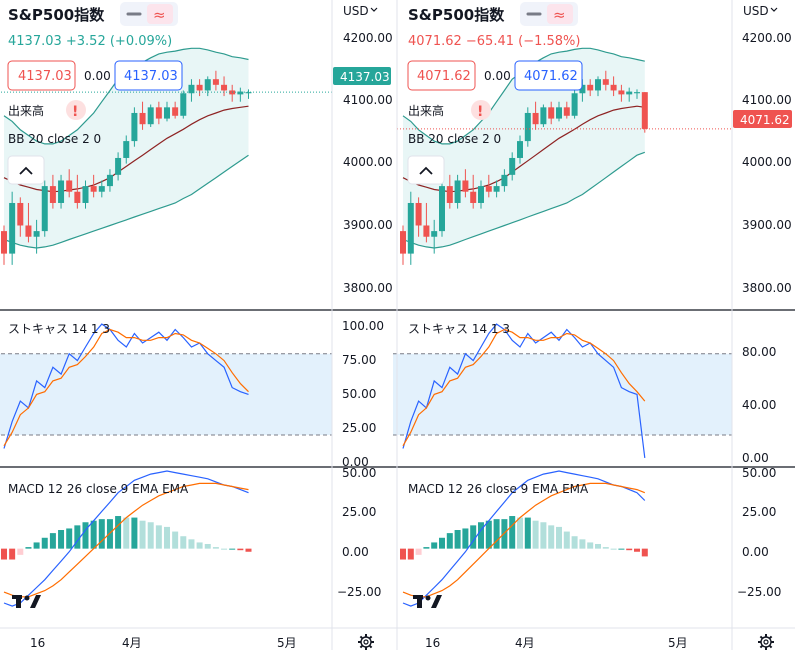  Describe the element at coordinates (41, 75) in the screenshot. I see `left-bid-box: 4137.03` at that location.